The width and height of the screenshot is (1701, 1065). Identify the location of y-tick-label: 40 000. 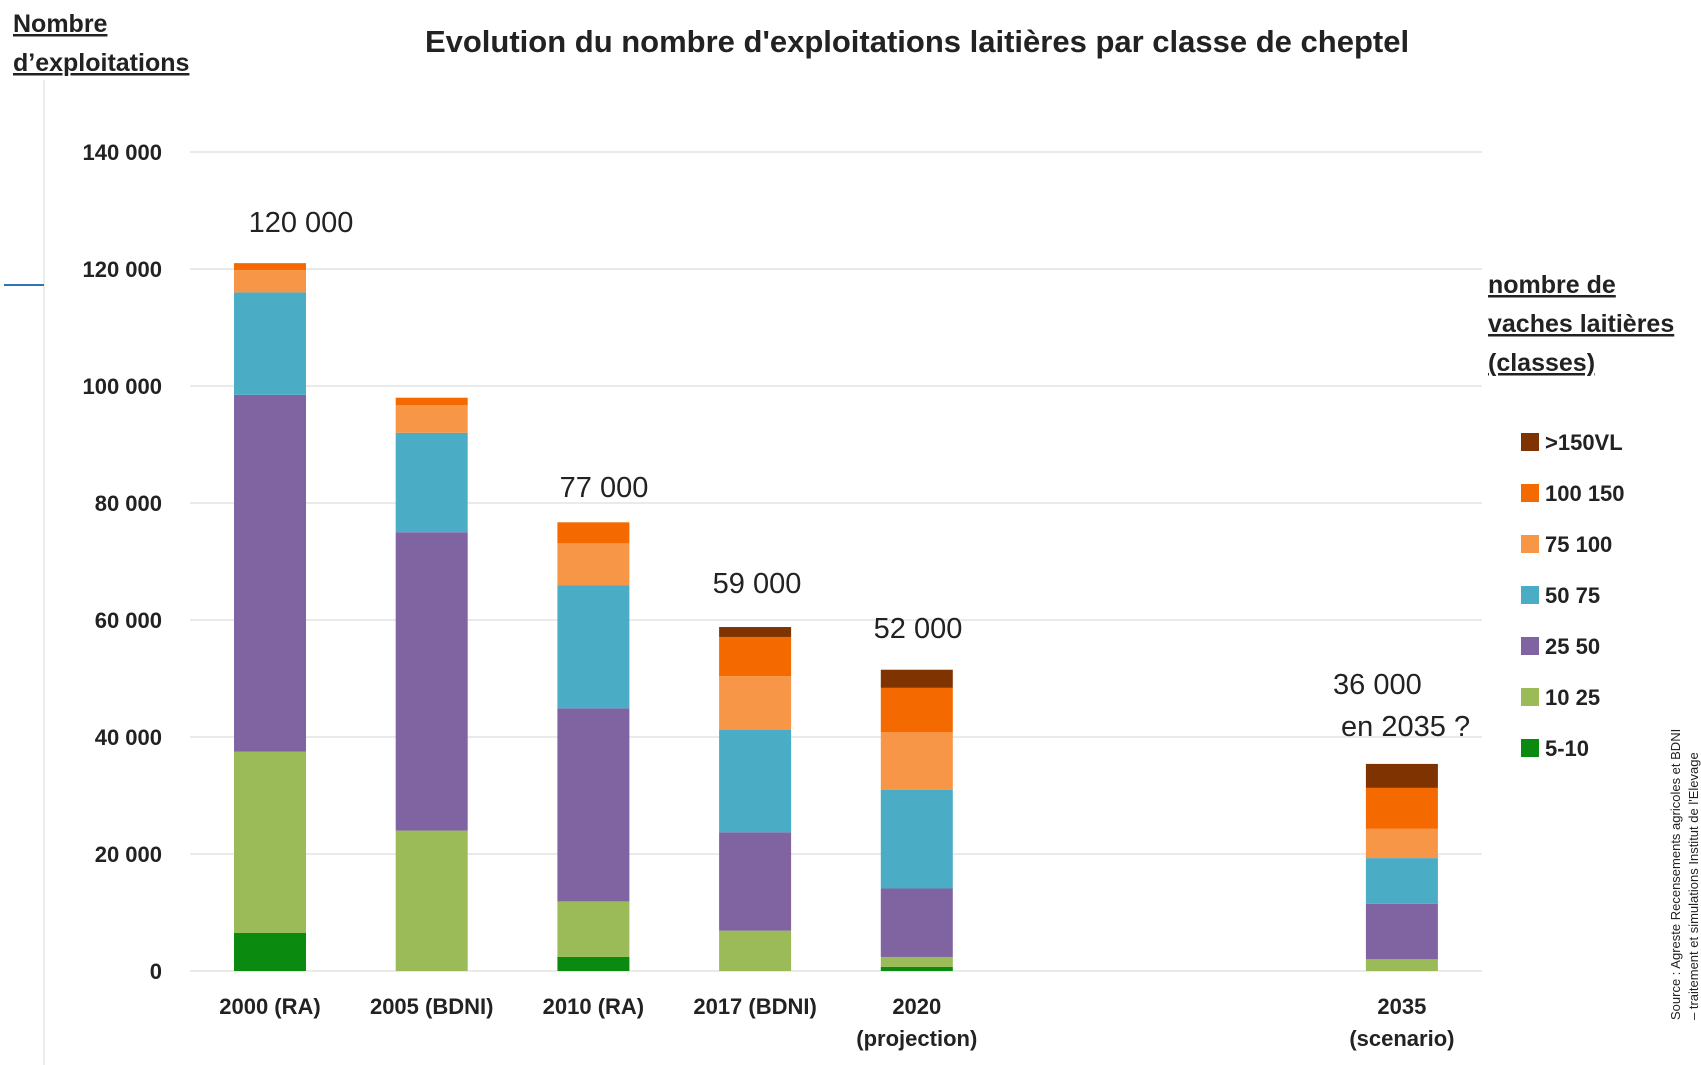
(128, 737).